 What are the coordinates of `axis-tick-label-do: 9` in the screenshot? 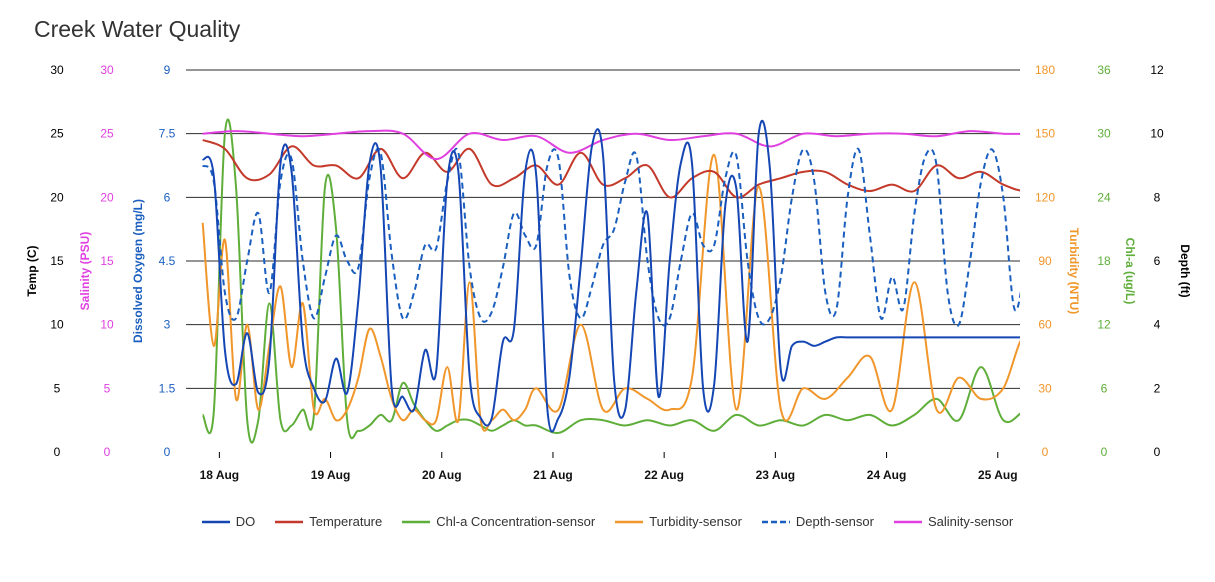 It's located at (167, 70).